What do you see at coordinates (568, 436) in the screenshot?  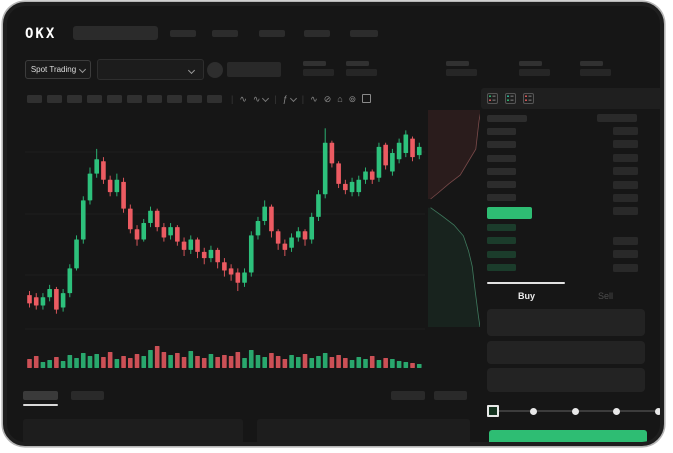 I see `buy-submit-button` at bounding box center [568, 436].